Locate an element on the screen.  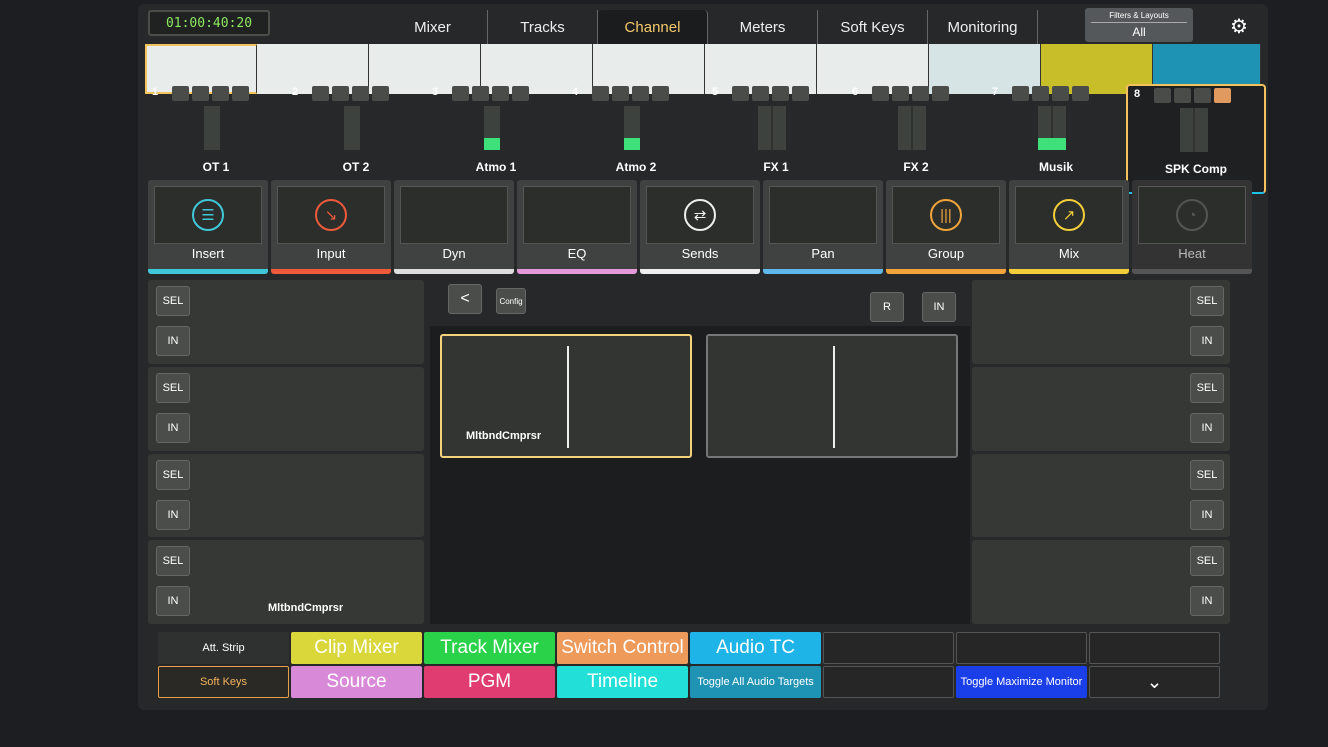
filters-layouts-button: Filters & Layouts All is located at coordinates (1139, 25).